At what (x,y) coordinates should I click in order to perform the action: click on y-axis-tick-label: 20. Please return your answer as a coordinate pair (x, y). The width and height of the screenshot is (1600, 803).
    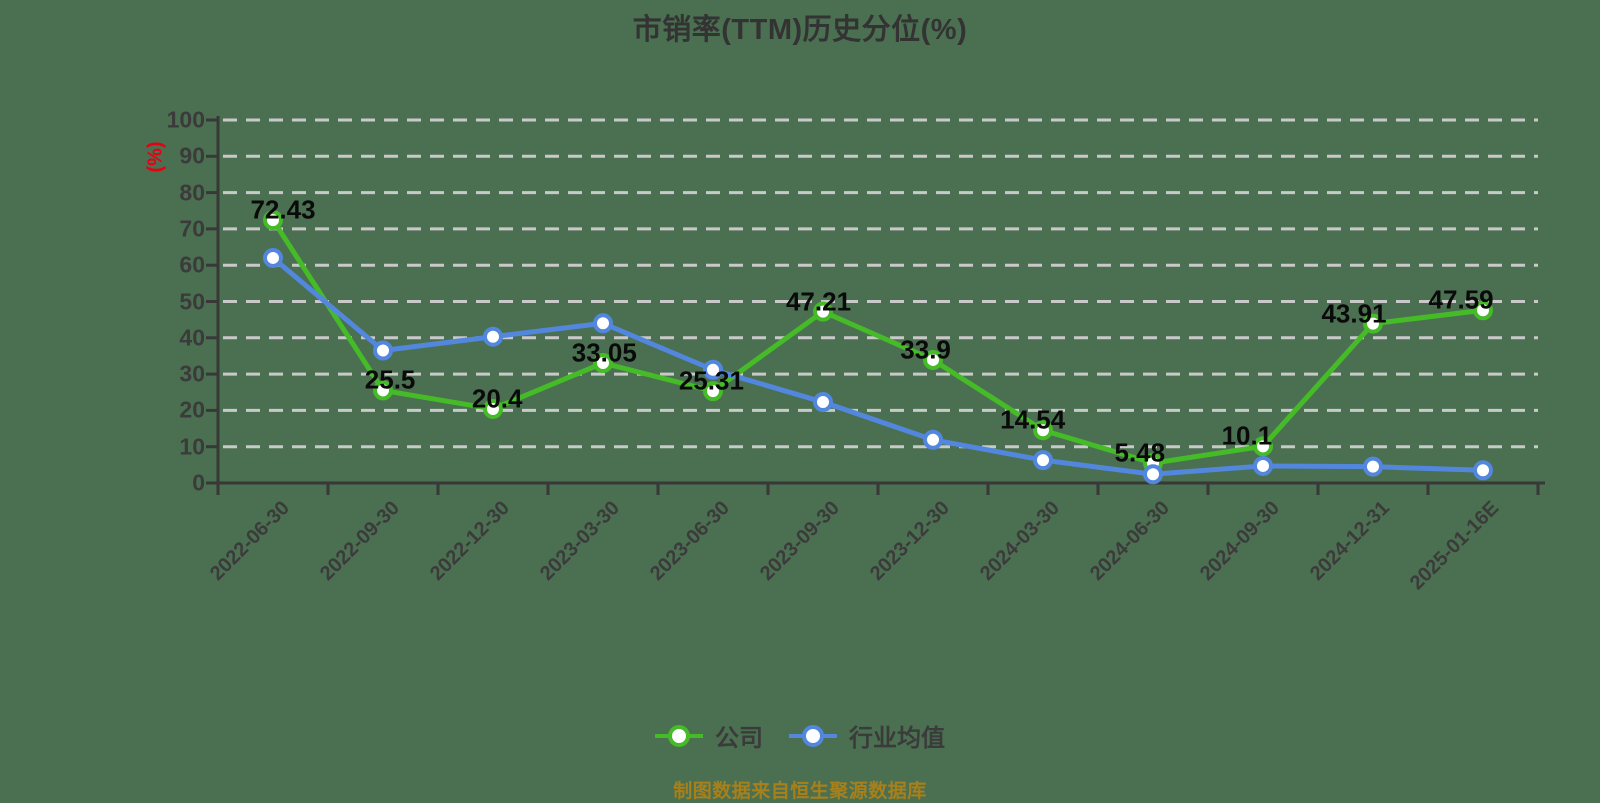
    Looking at the image, I should click on (192, 409).